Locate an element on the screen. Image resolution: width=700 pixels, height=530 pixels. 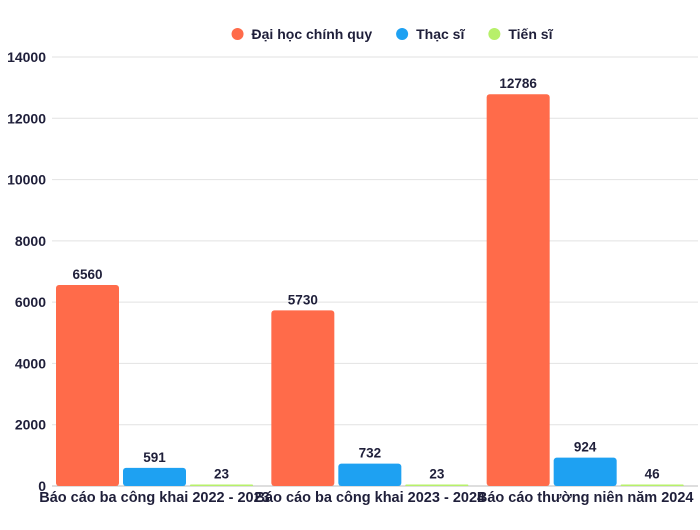
x-category-label: Báo cáo thường niên năm 2024 is located at coordinates (585, 498).